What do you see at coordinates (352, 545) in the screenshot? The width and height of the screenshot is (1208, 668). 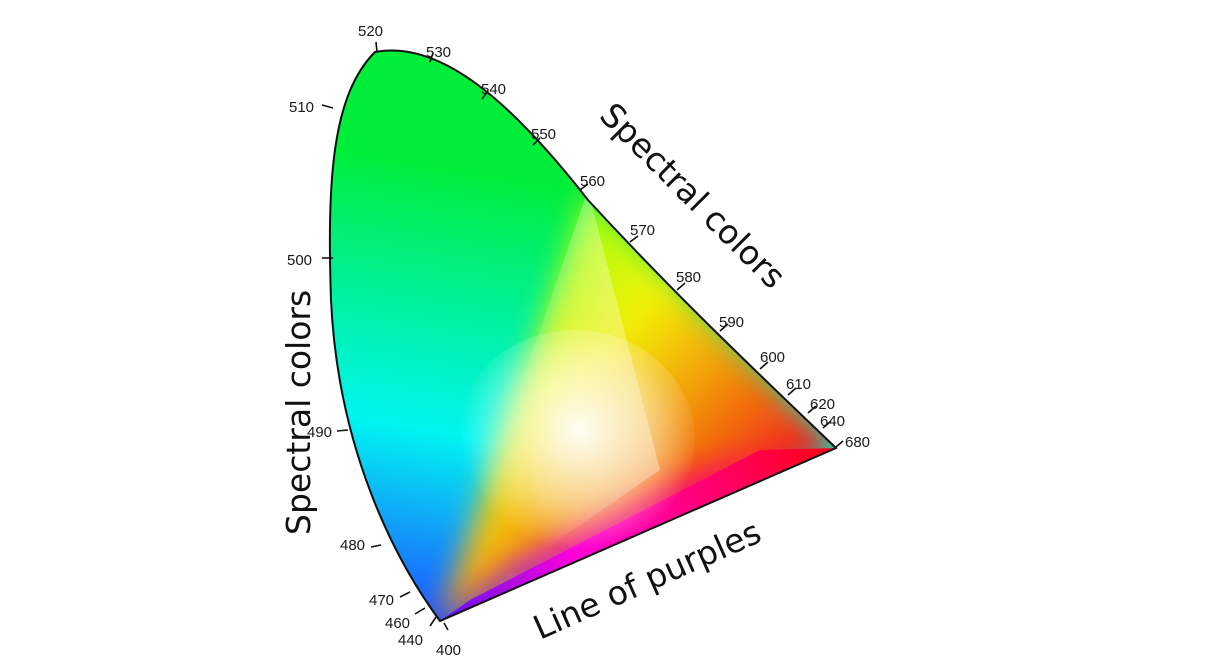 I see `tick-label-480: 480` at bounding box center [352, 545].